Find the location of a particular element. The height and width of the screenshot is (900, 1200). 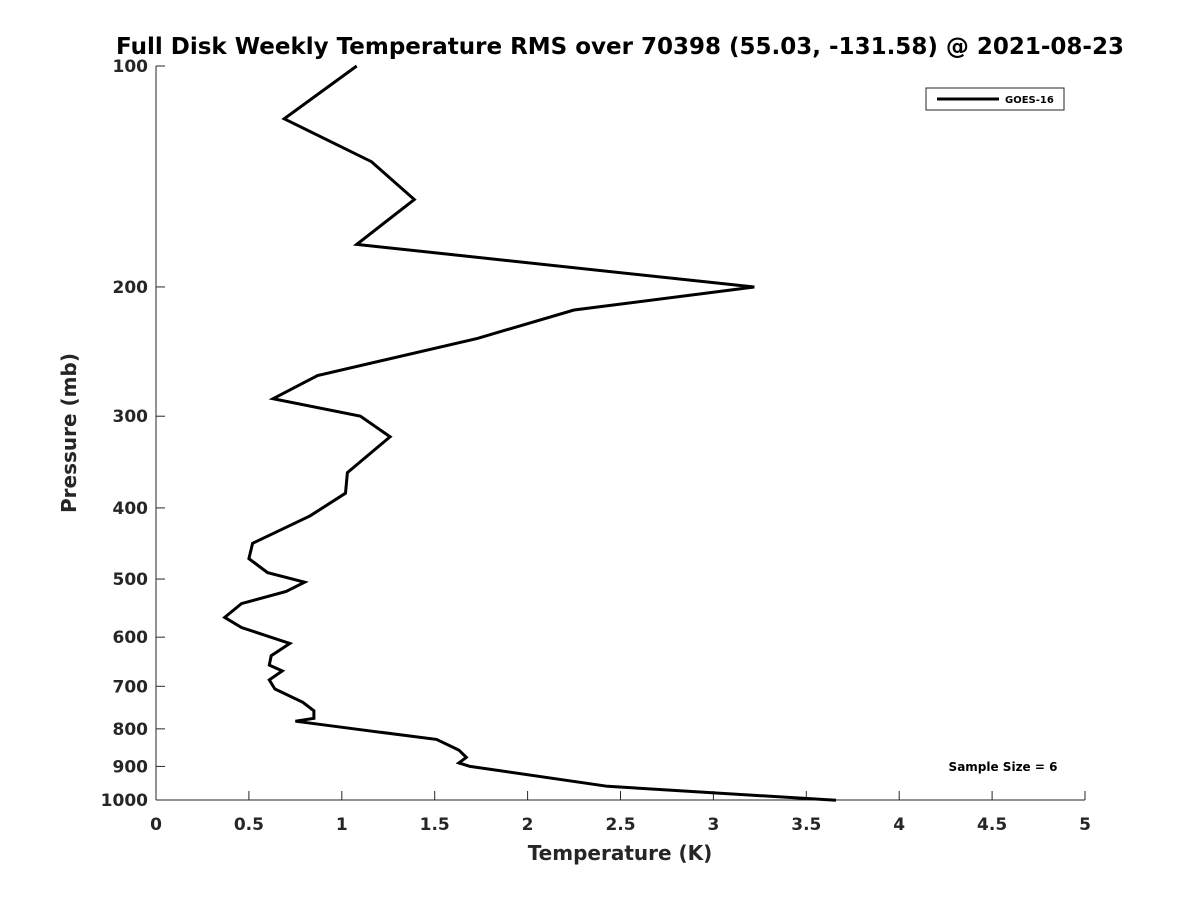

x-tick-label: 3 is located at coordinates (713, 825).